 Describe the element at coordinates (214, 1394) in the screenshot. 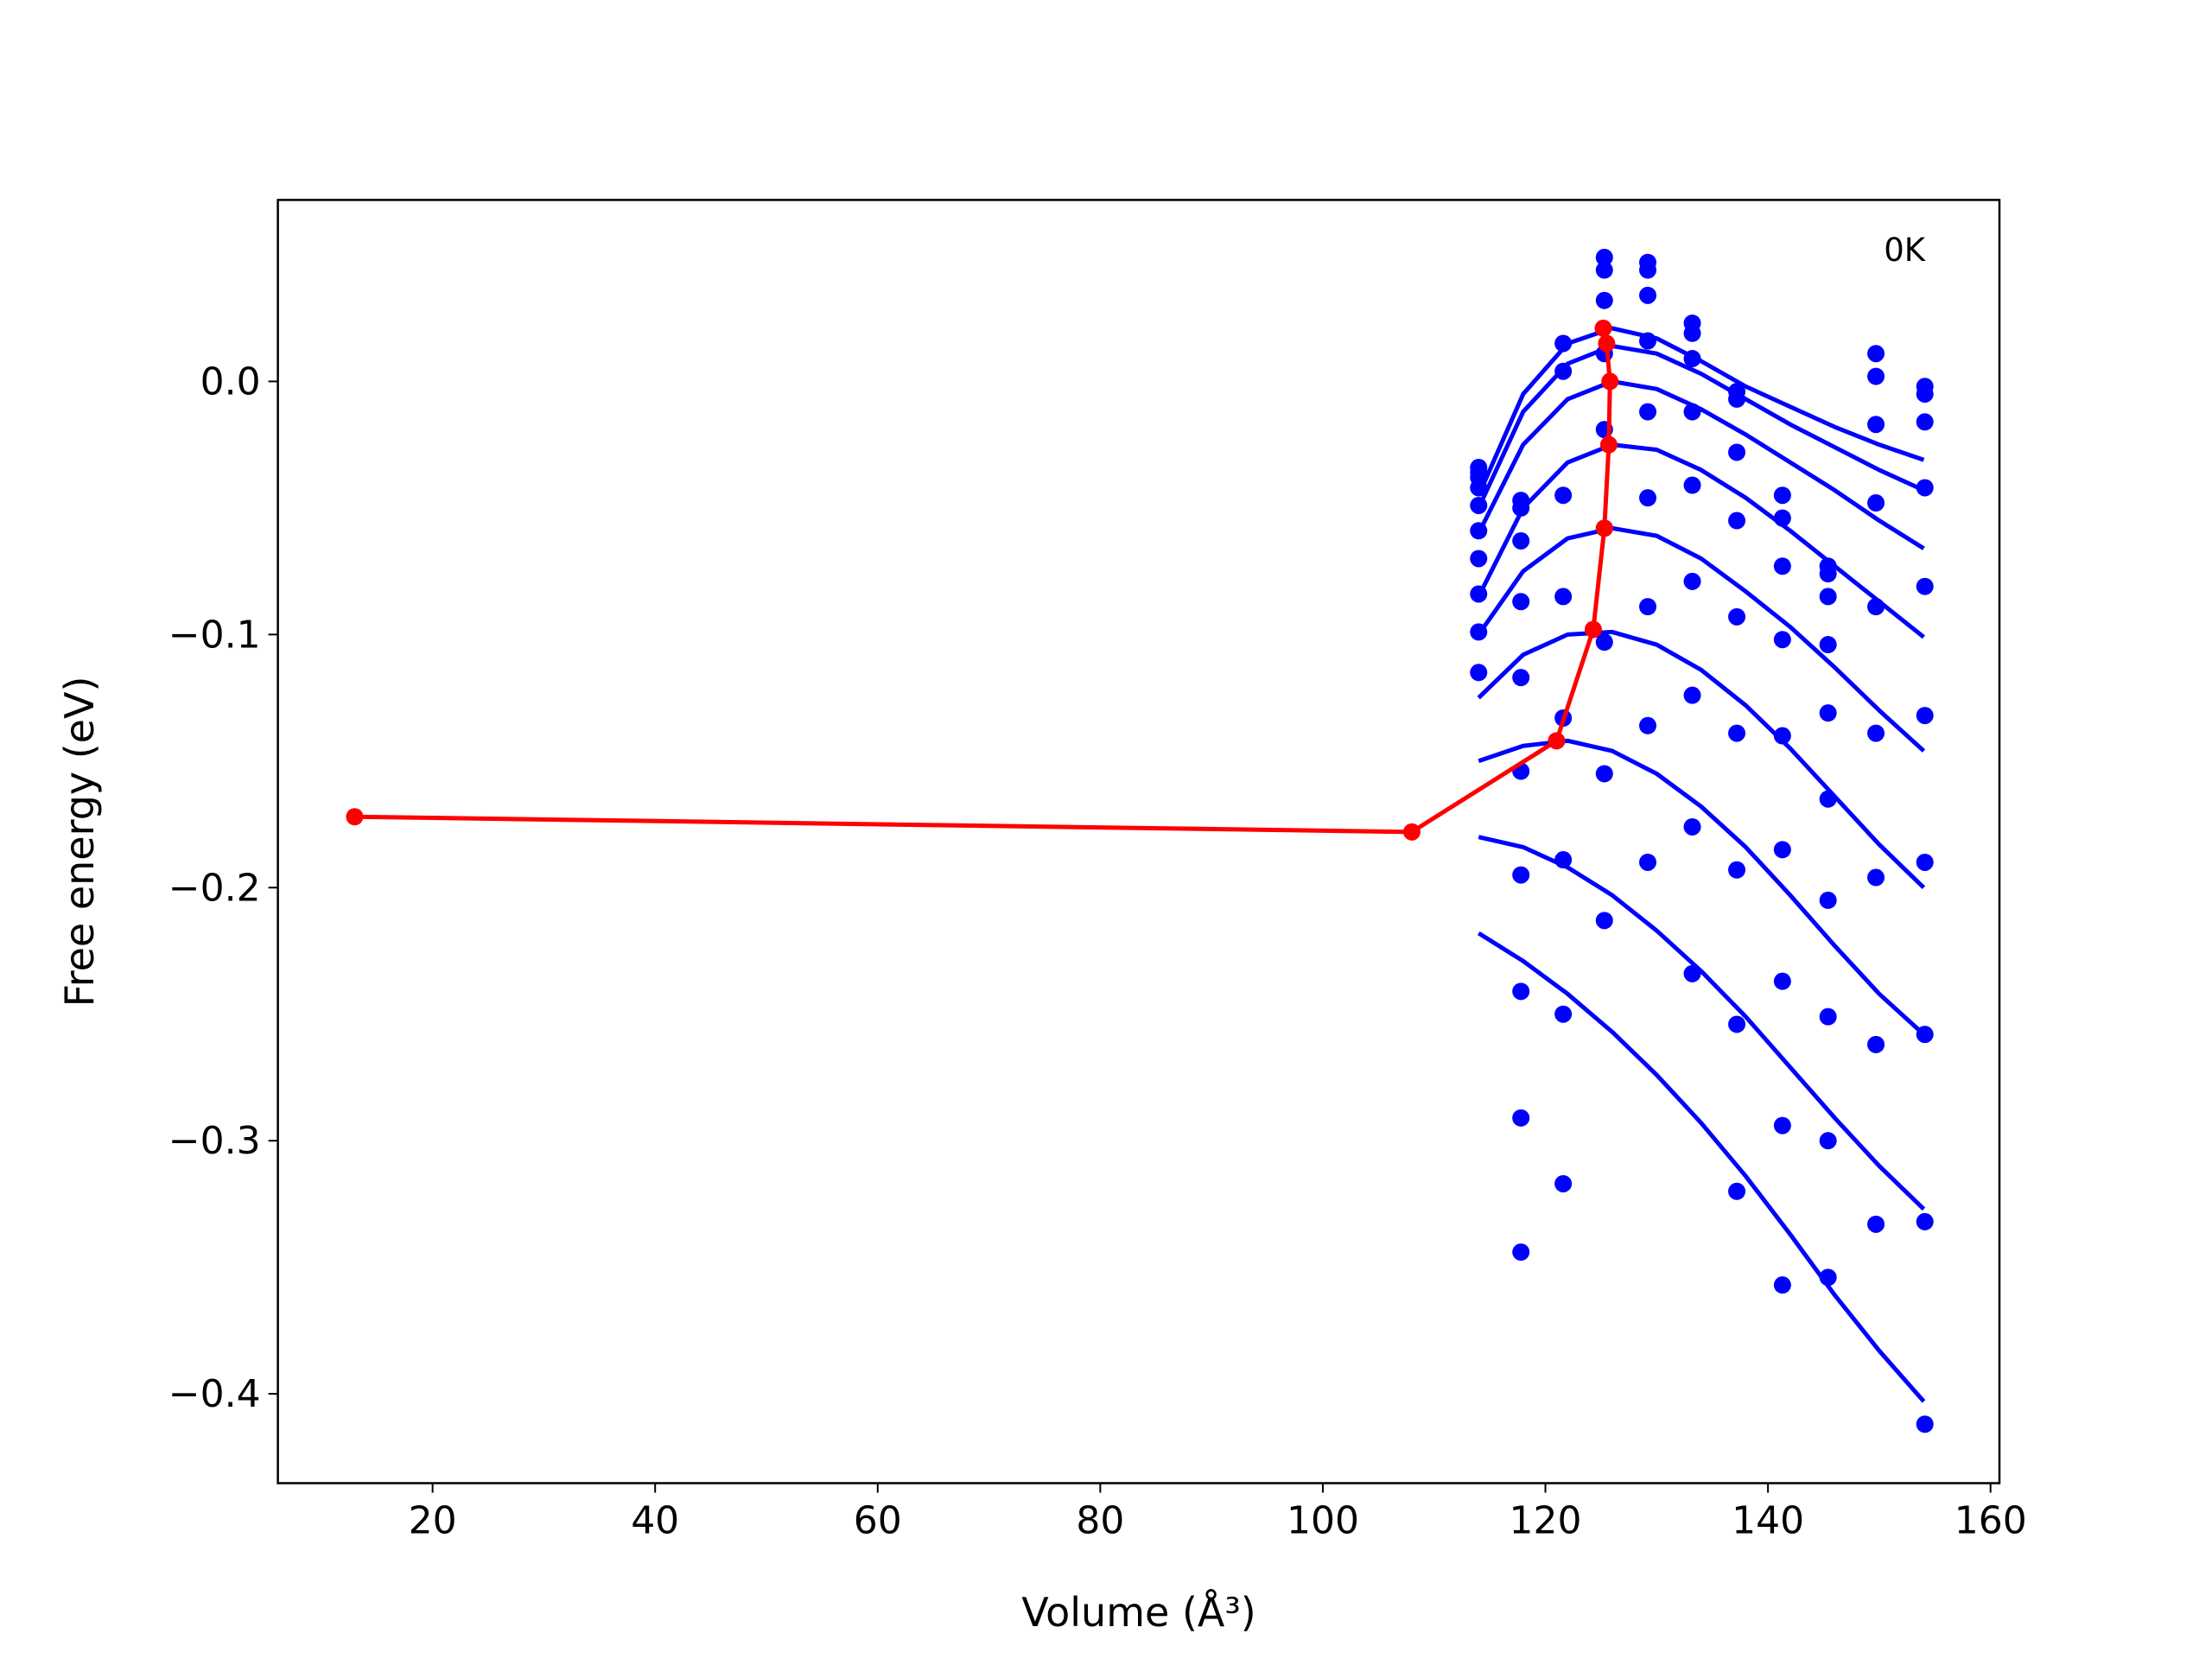

I see `y-tick-label: −0.4` at that location.